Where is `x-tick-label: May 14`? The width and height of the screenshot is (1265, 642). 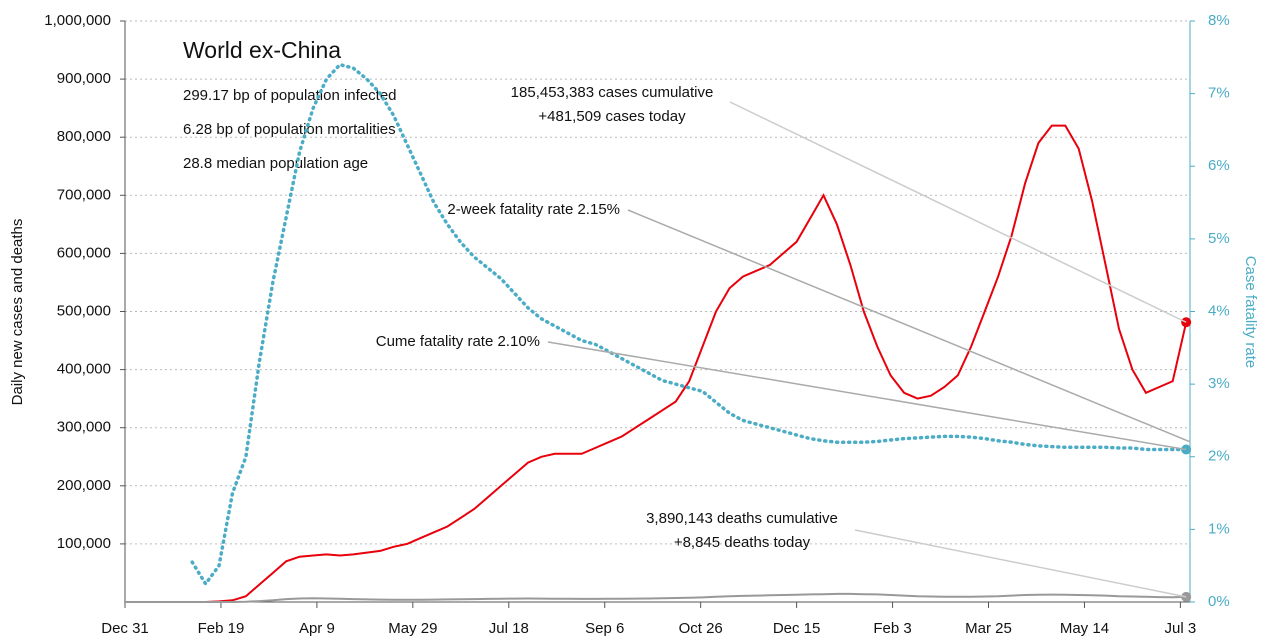
x-tick-label: May 14 is located at coordinates (1084, 628).